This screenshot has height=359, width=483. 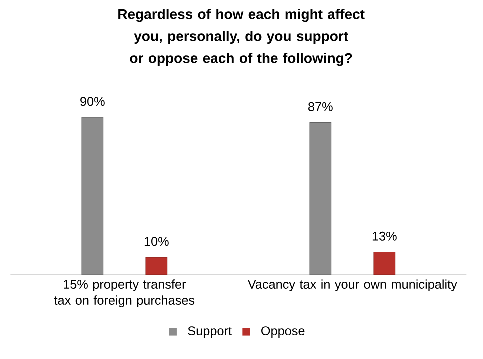 I want to click on x-tick-label: Vacancy tax in your own municipality, so click(x=353, y=286).